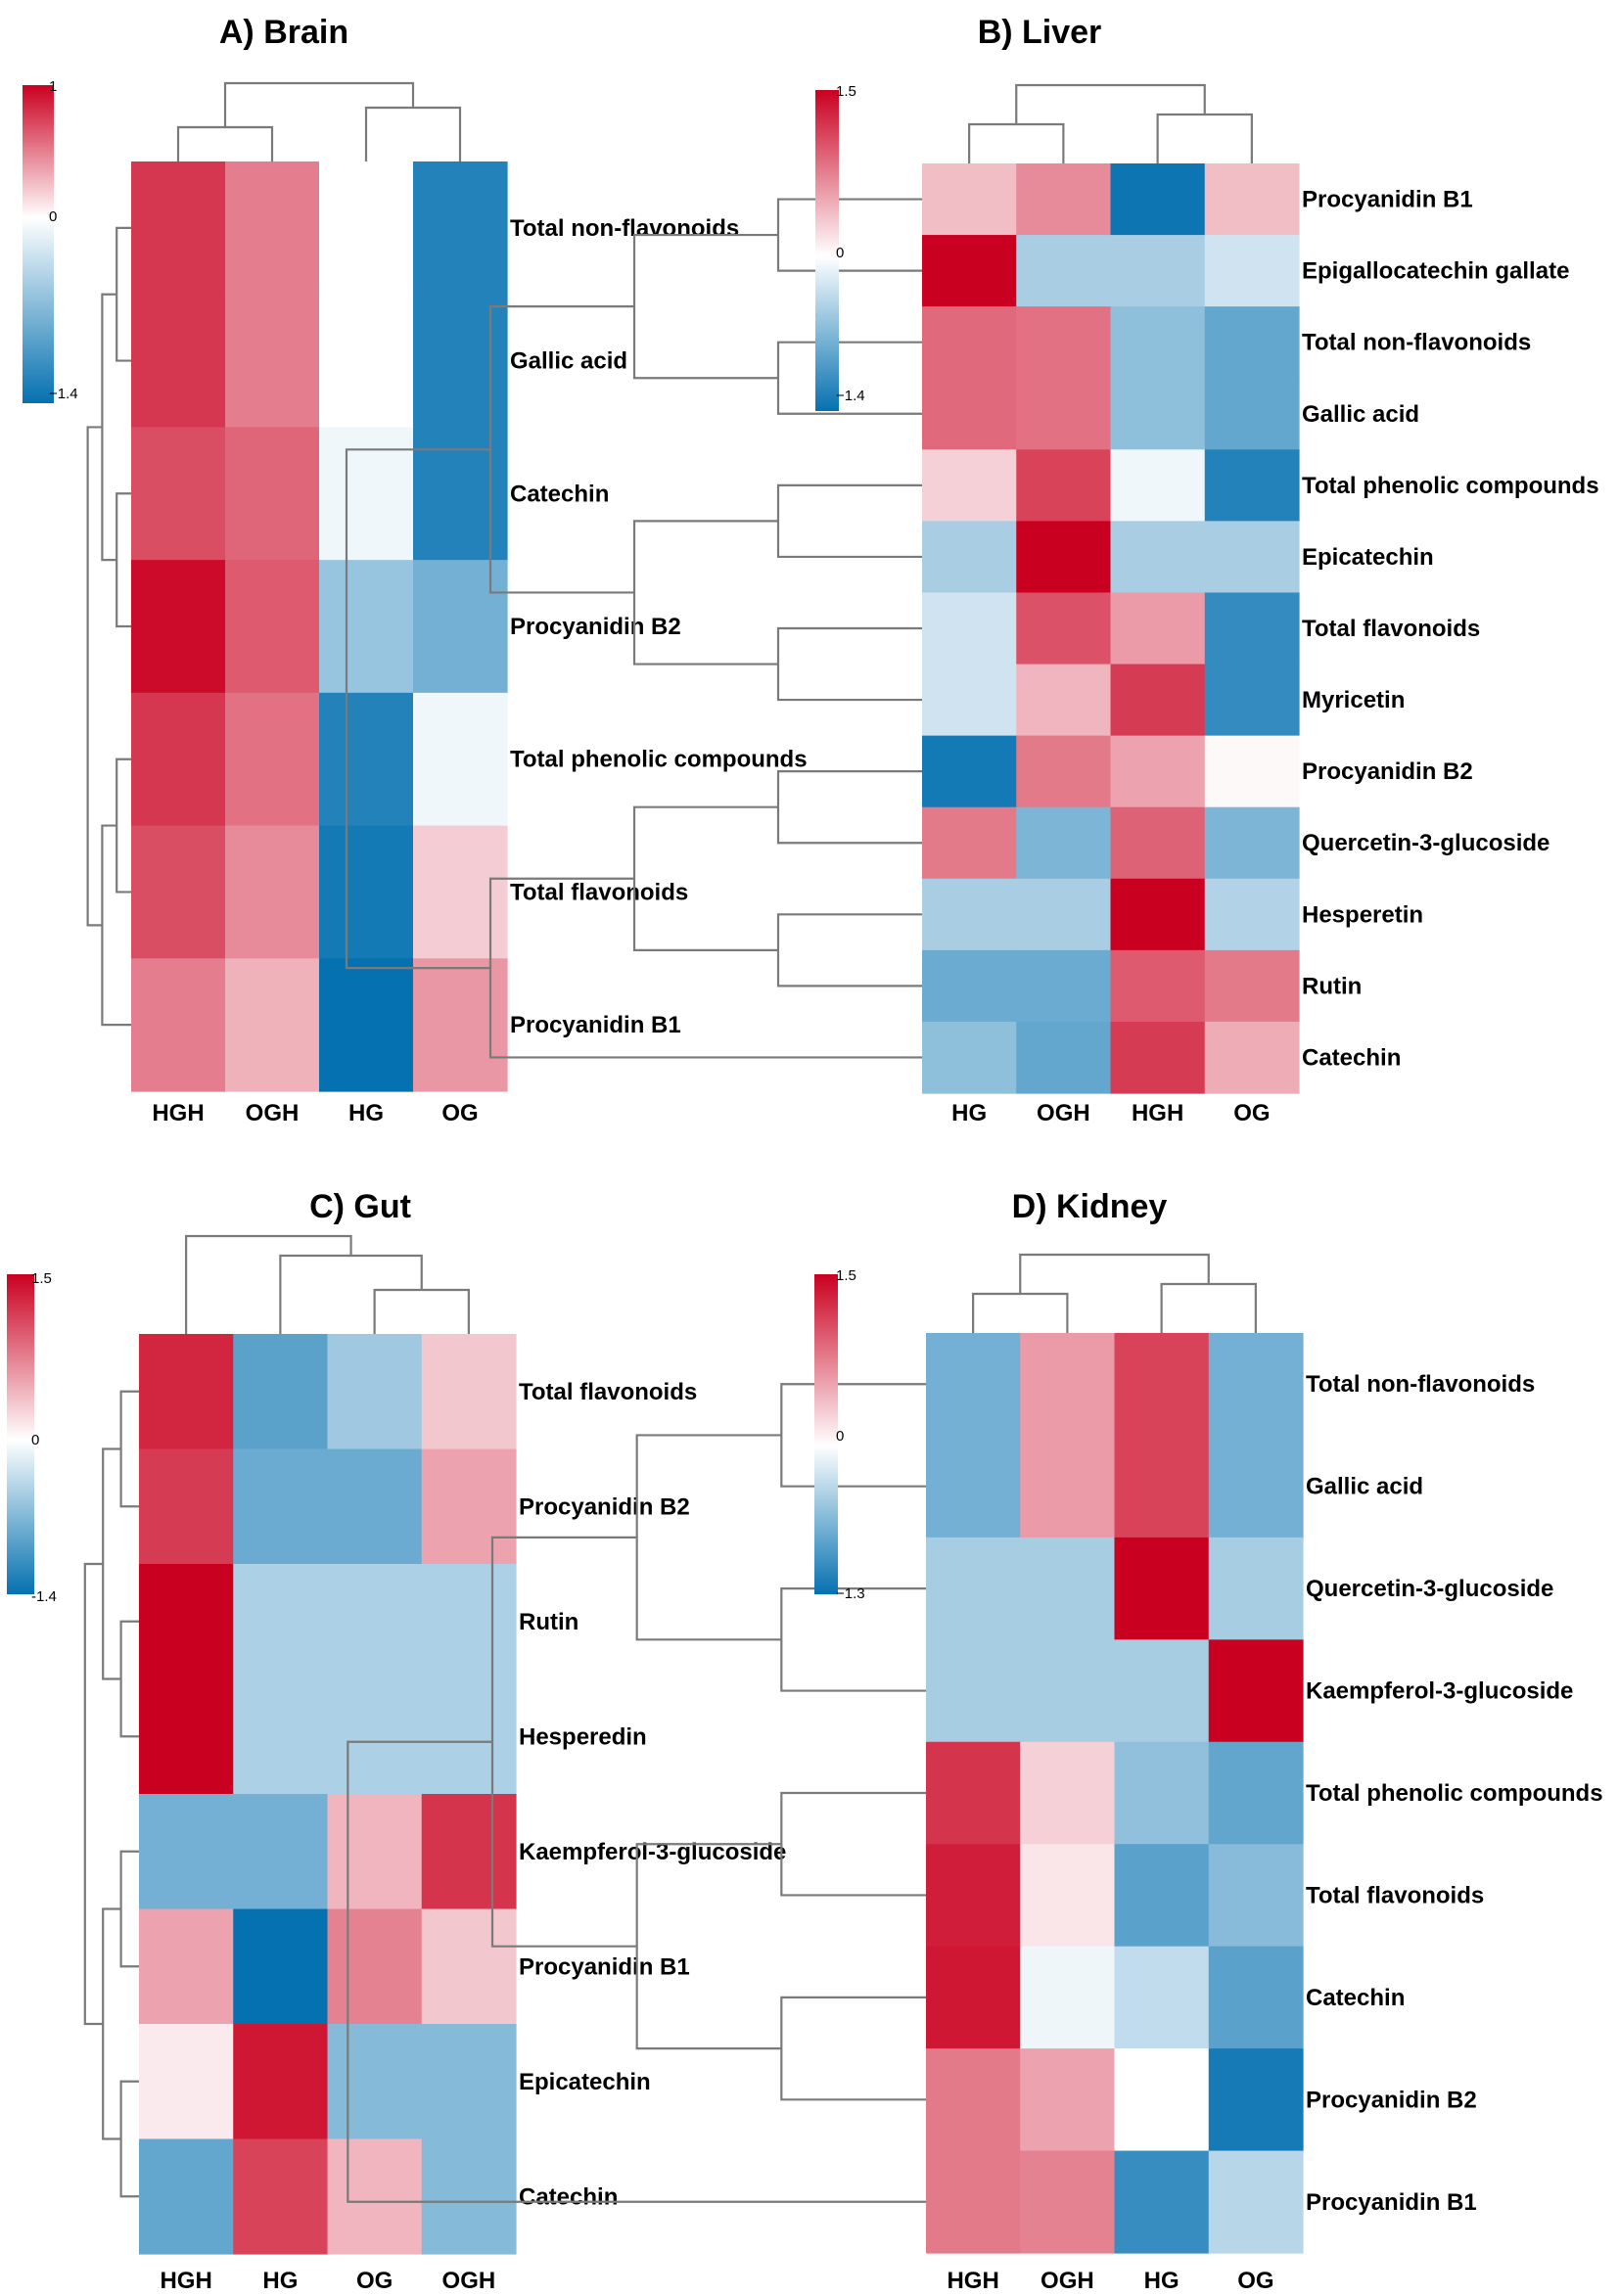 The width and height of the screenshot is (1619, 2296). Describe the element at coordinates (1158, 914) in the screenshot. I see `heatmap-cell-hesperetin-hgh` at that location.